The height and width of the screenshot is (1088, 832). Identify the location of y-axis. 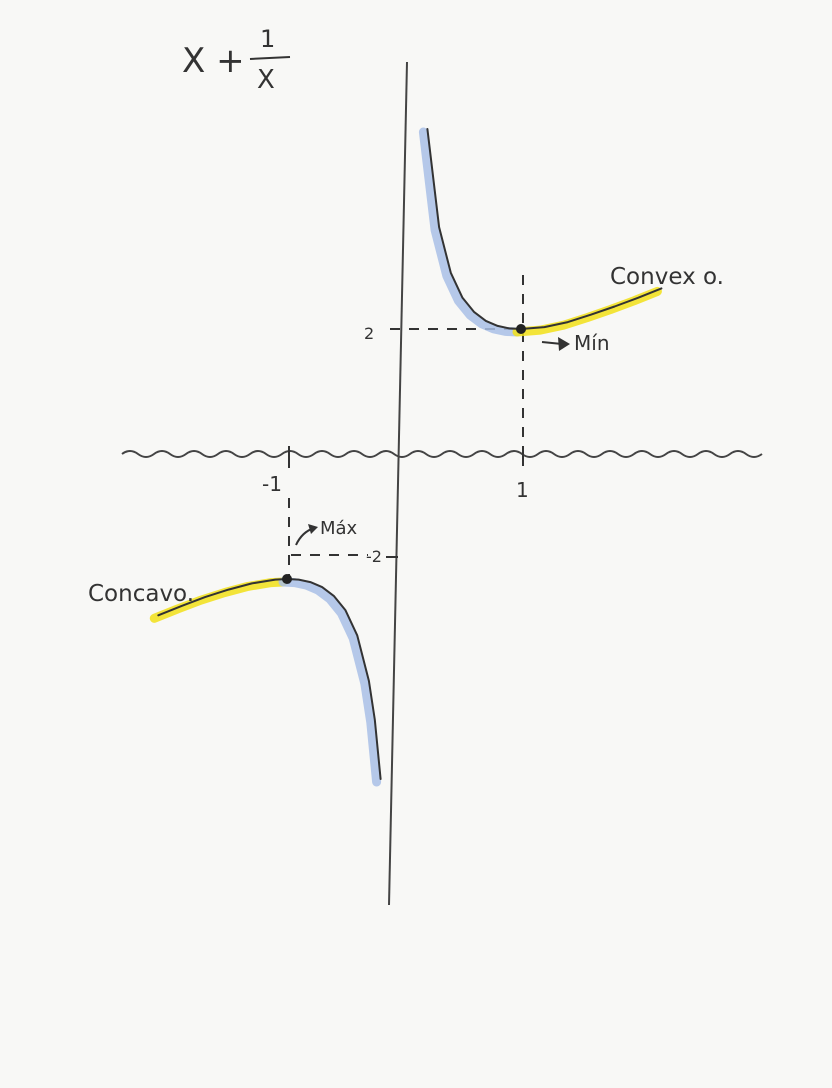
(398, 483).